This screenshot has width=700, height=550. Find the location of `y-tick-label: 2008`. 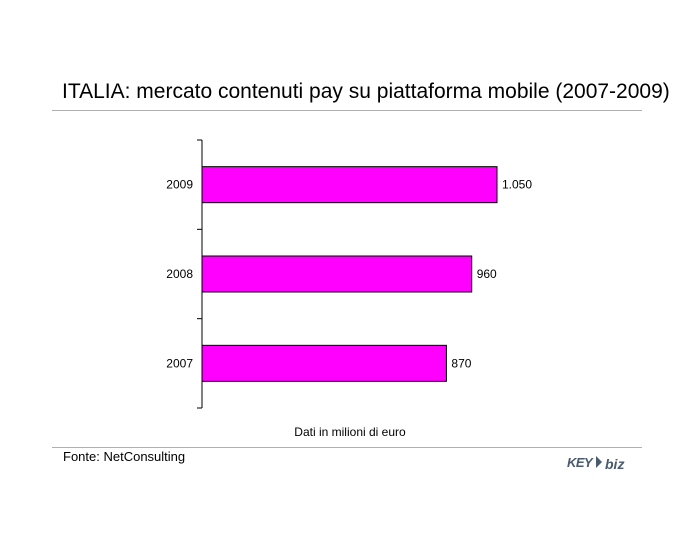

y-tick-label: 2008 is located at coordinates (179, 274).